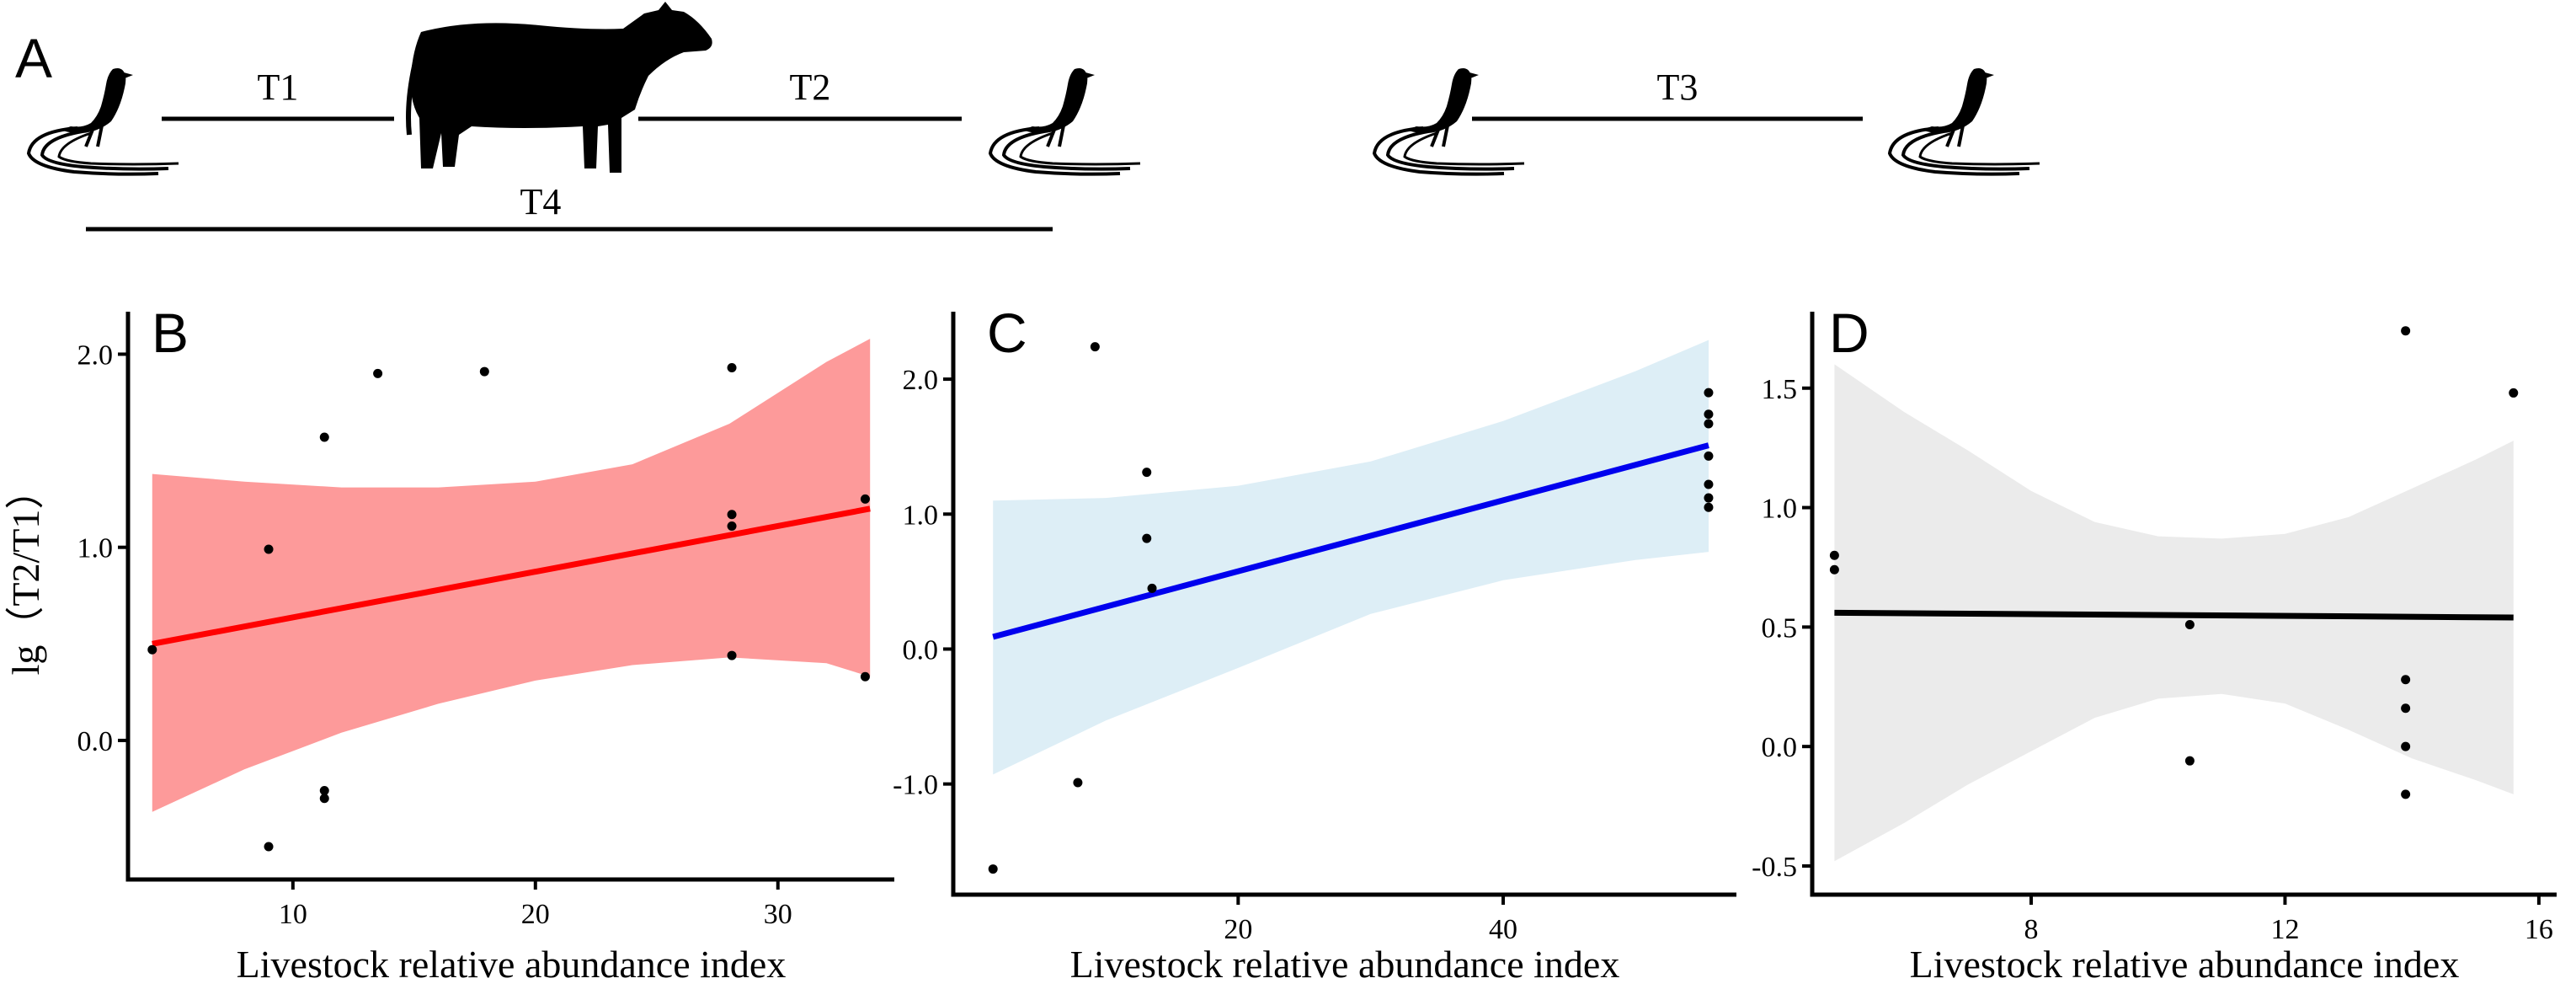 The image size is (2576, 989). Describe the element at coordinates (1345, 965) in the screenshot. I see `x-axis-title-c: Livestock relative abundance index` at that location.